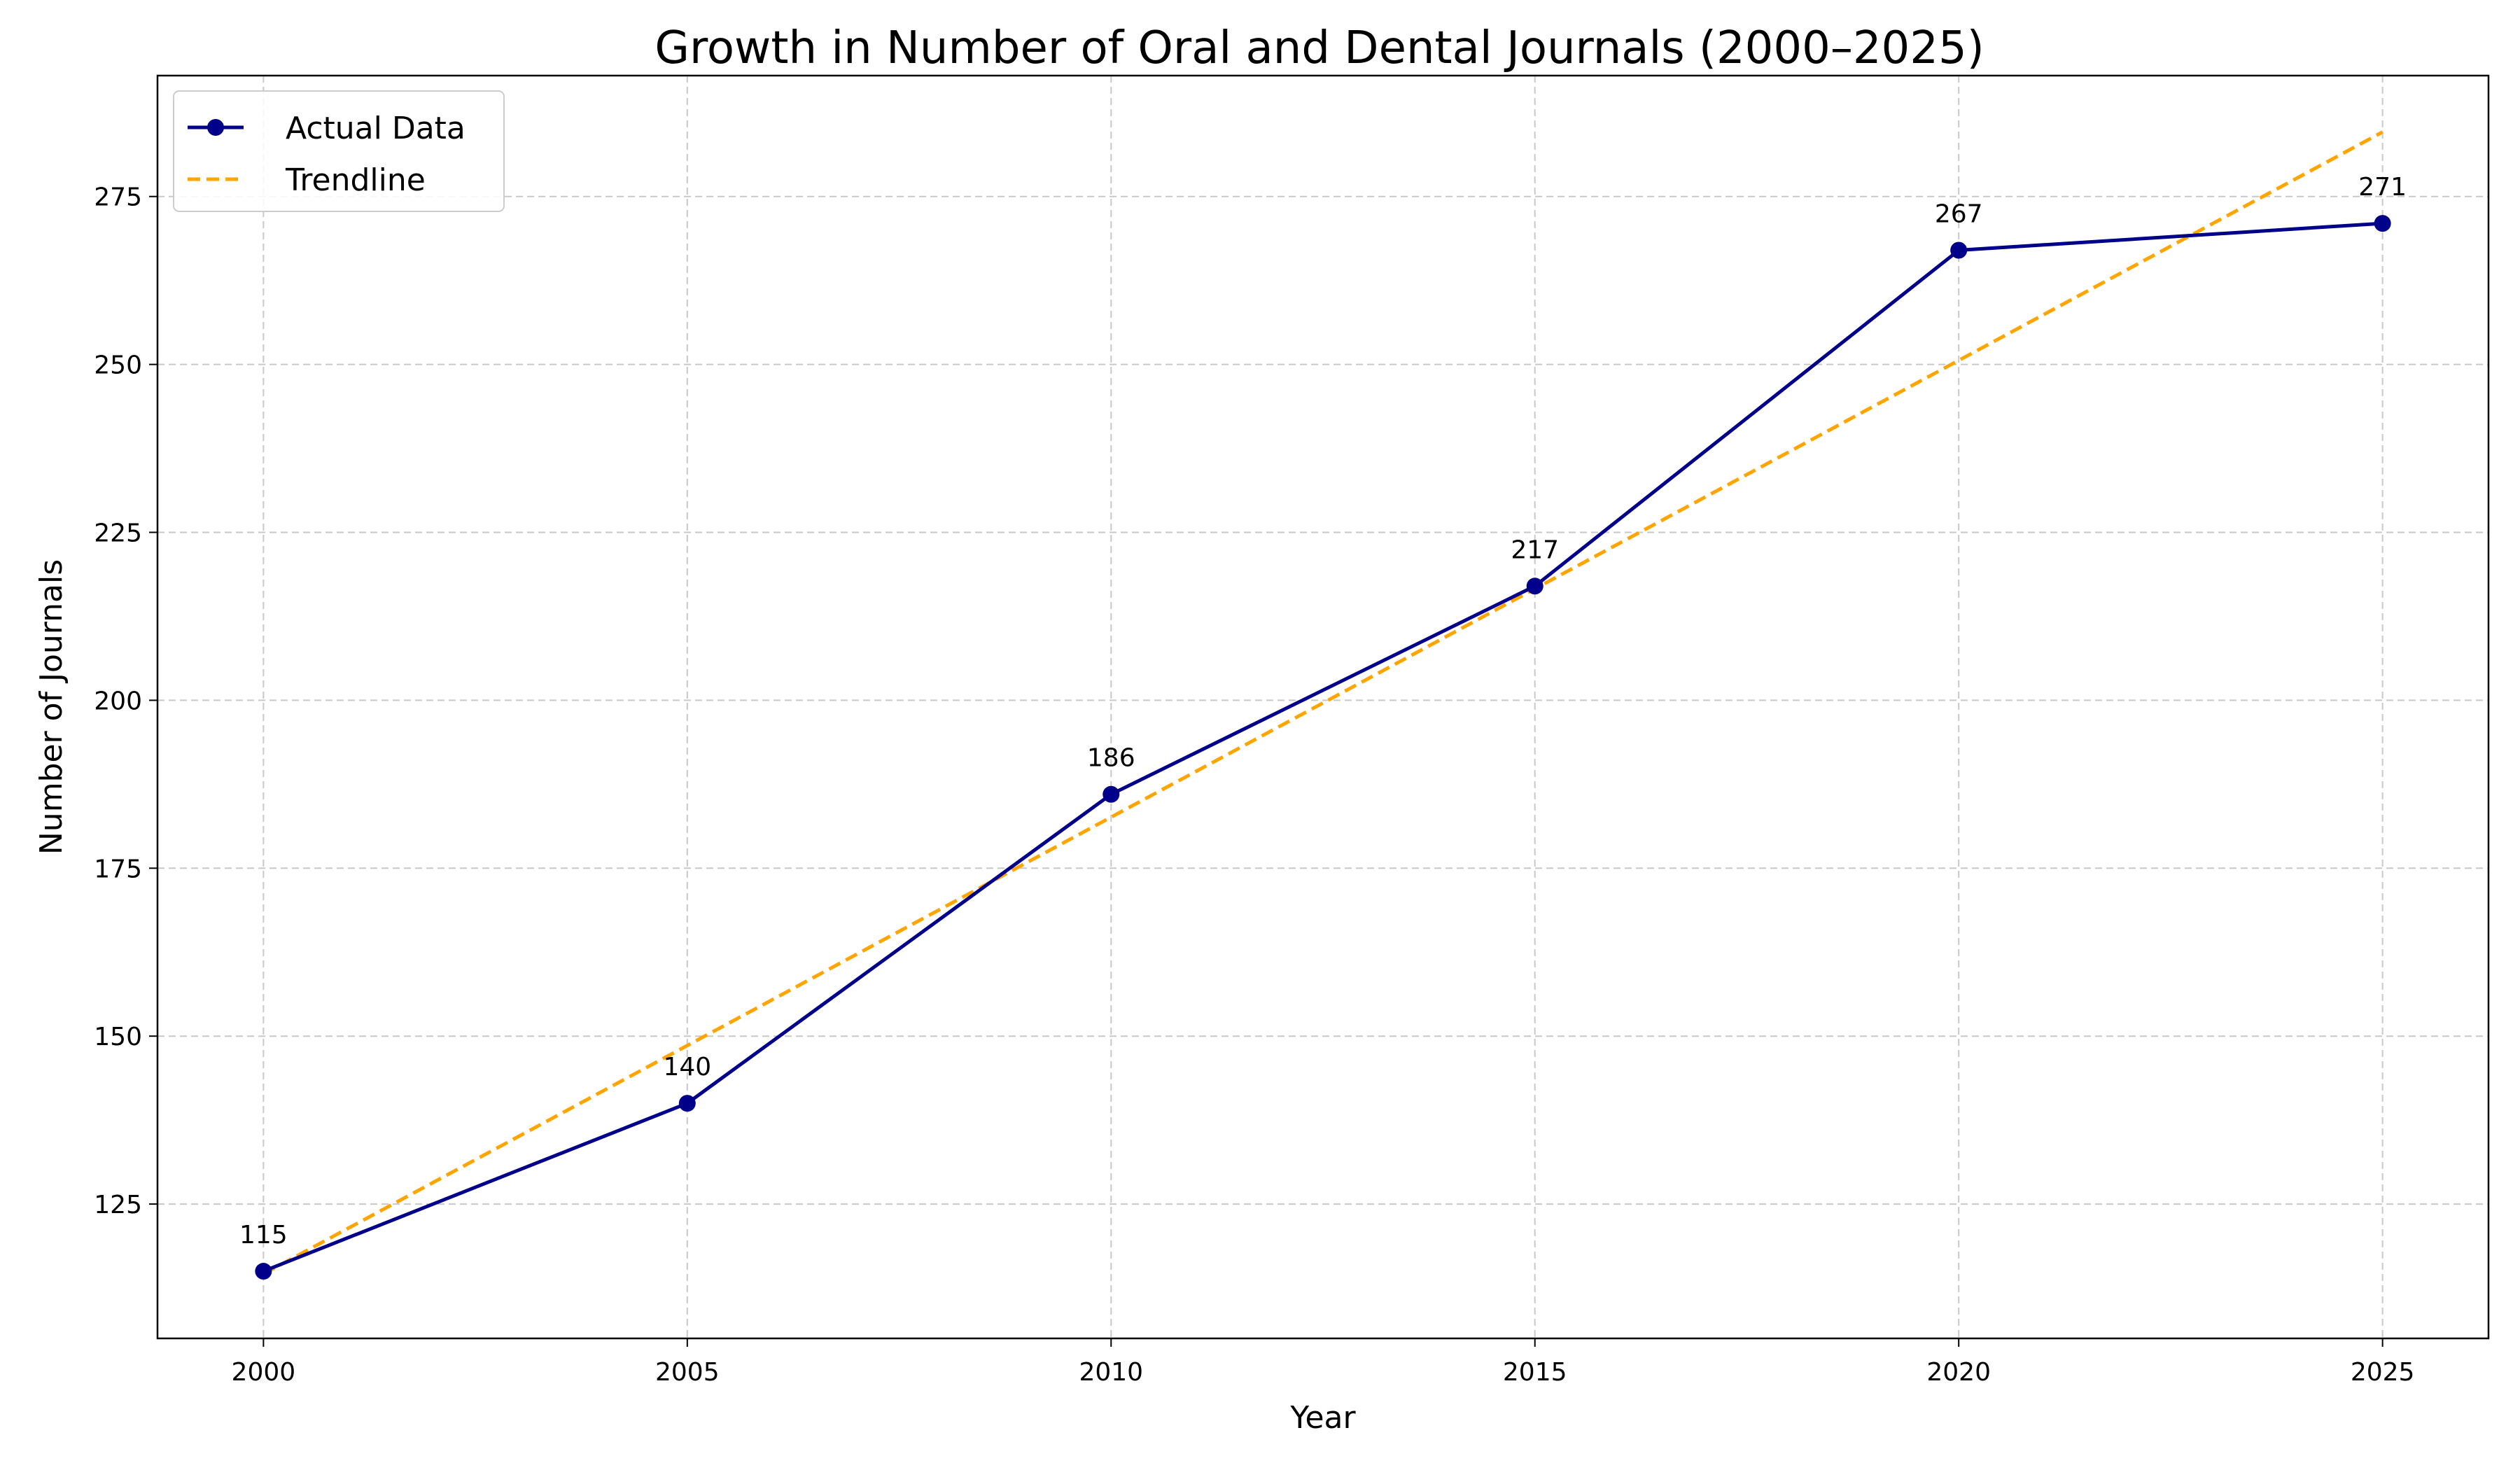 This screenshot has height=1470, width=2520. What do you see at coordinates (263, 1235) in the screenshot?
I see `data-label: 115` at bounding box center [263, 1235].